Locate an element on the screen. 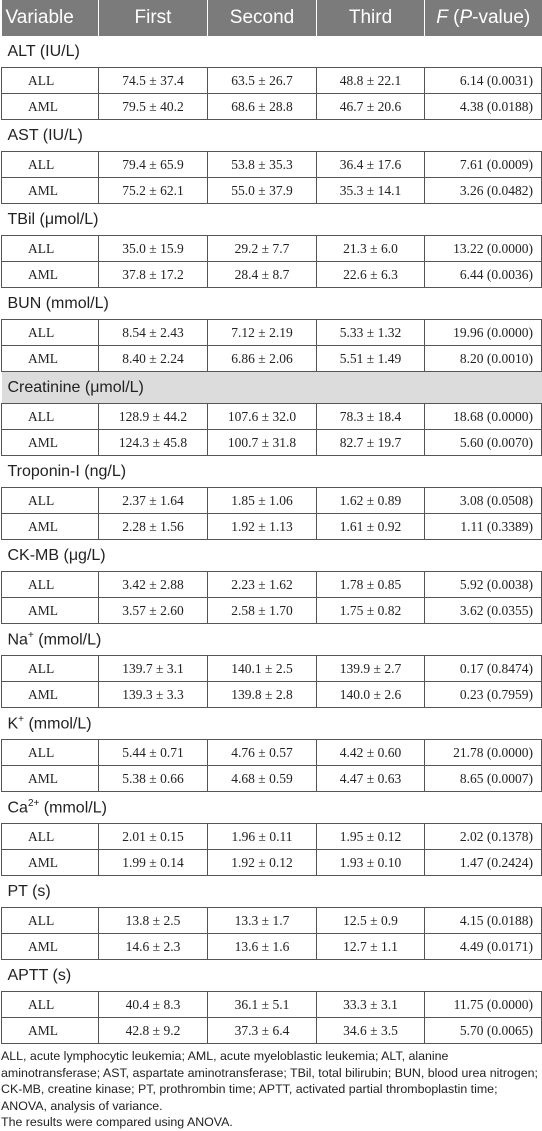 The width and height of the screenshot is (542, 1131). cell-first: 74.5 ± 37.4 is located at coordinates (153, 80).